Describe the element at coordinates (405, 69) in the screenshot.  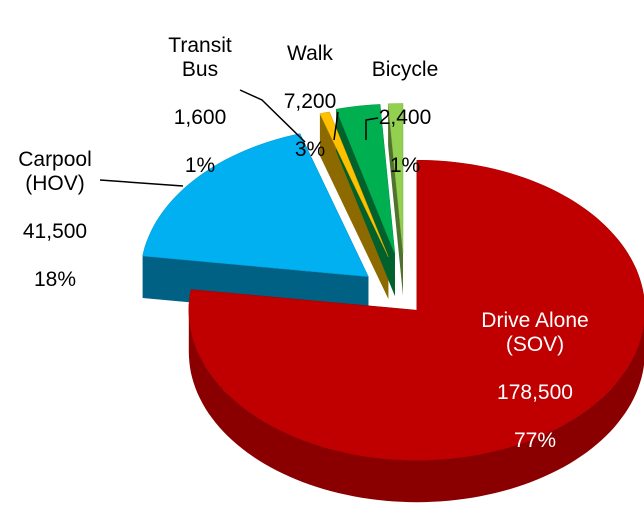
I see `category-label: Bicycle` at that location.